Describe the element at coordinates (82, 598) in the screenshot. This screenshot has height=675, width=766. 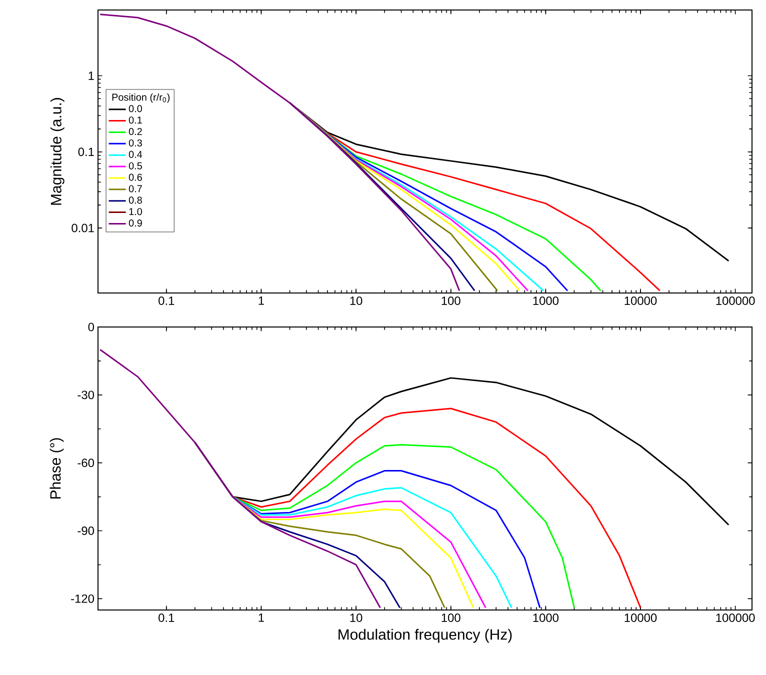
I see `y-tick-label: -120` at that location.